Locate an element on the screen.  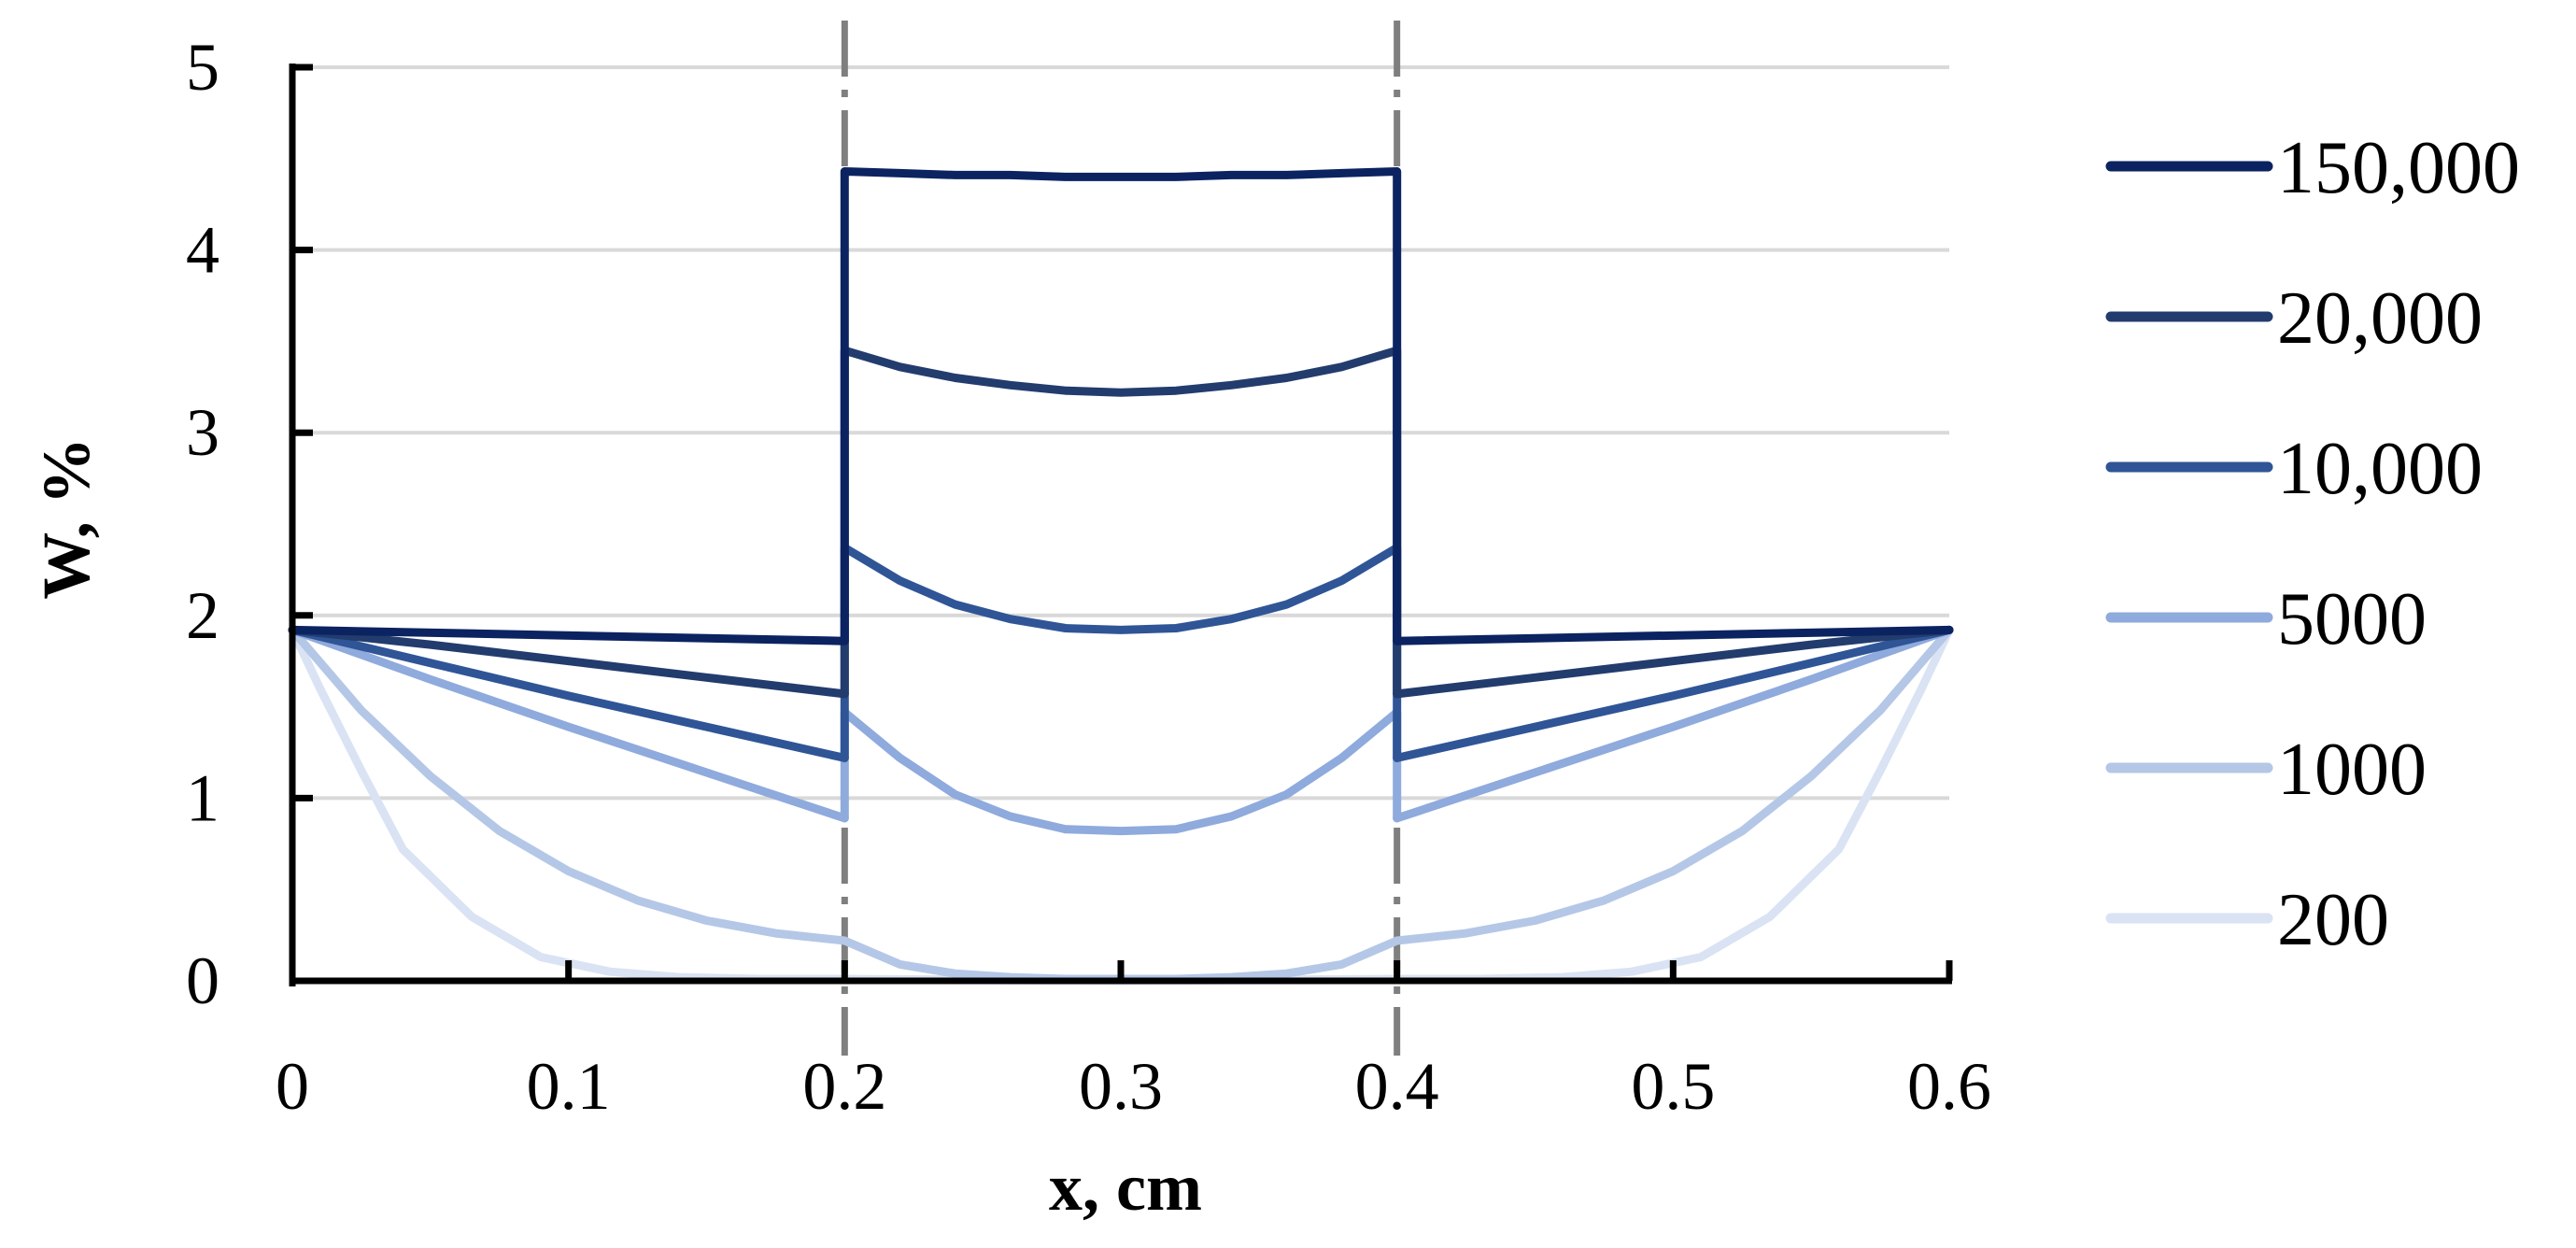
y-tick-label-2: 2 is located at coordinates (202, 615).